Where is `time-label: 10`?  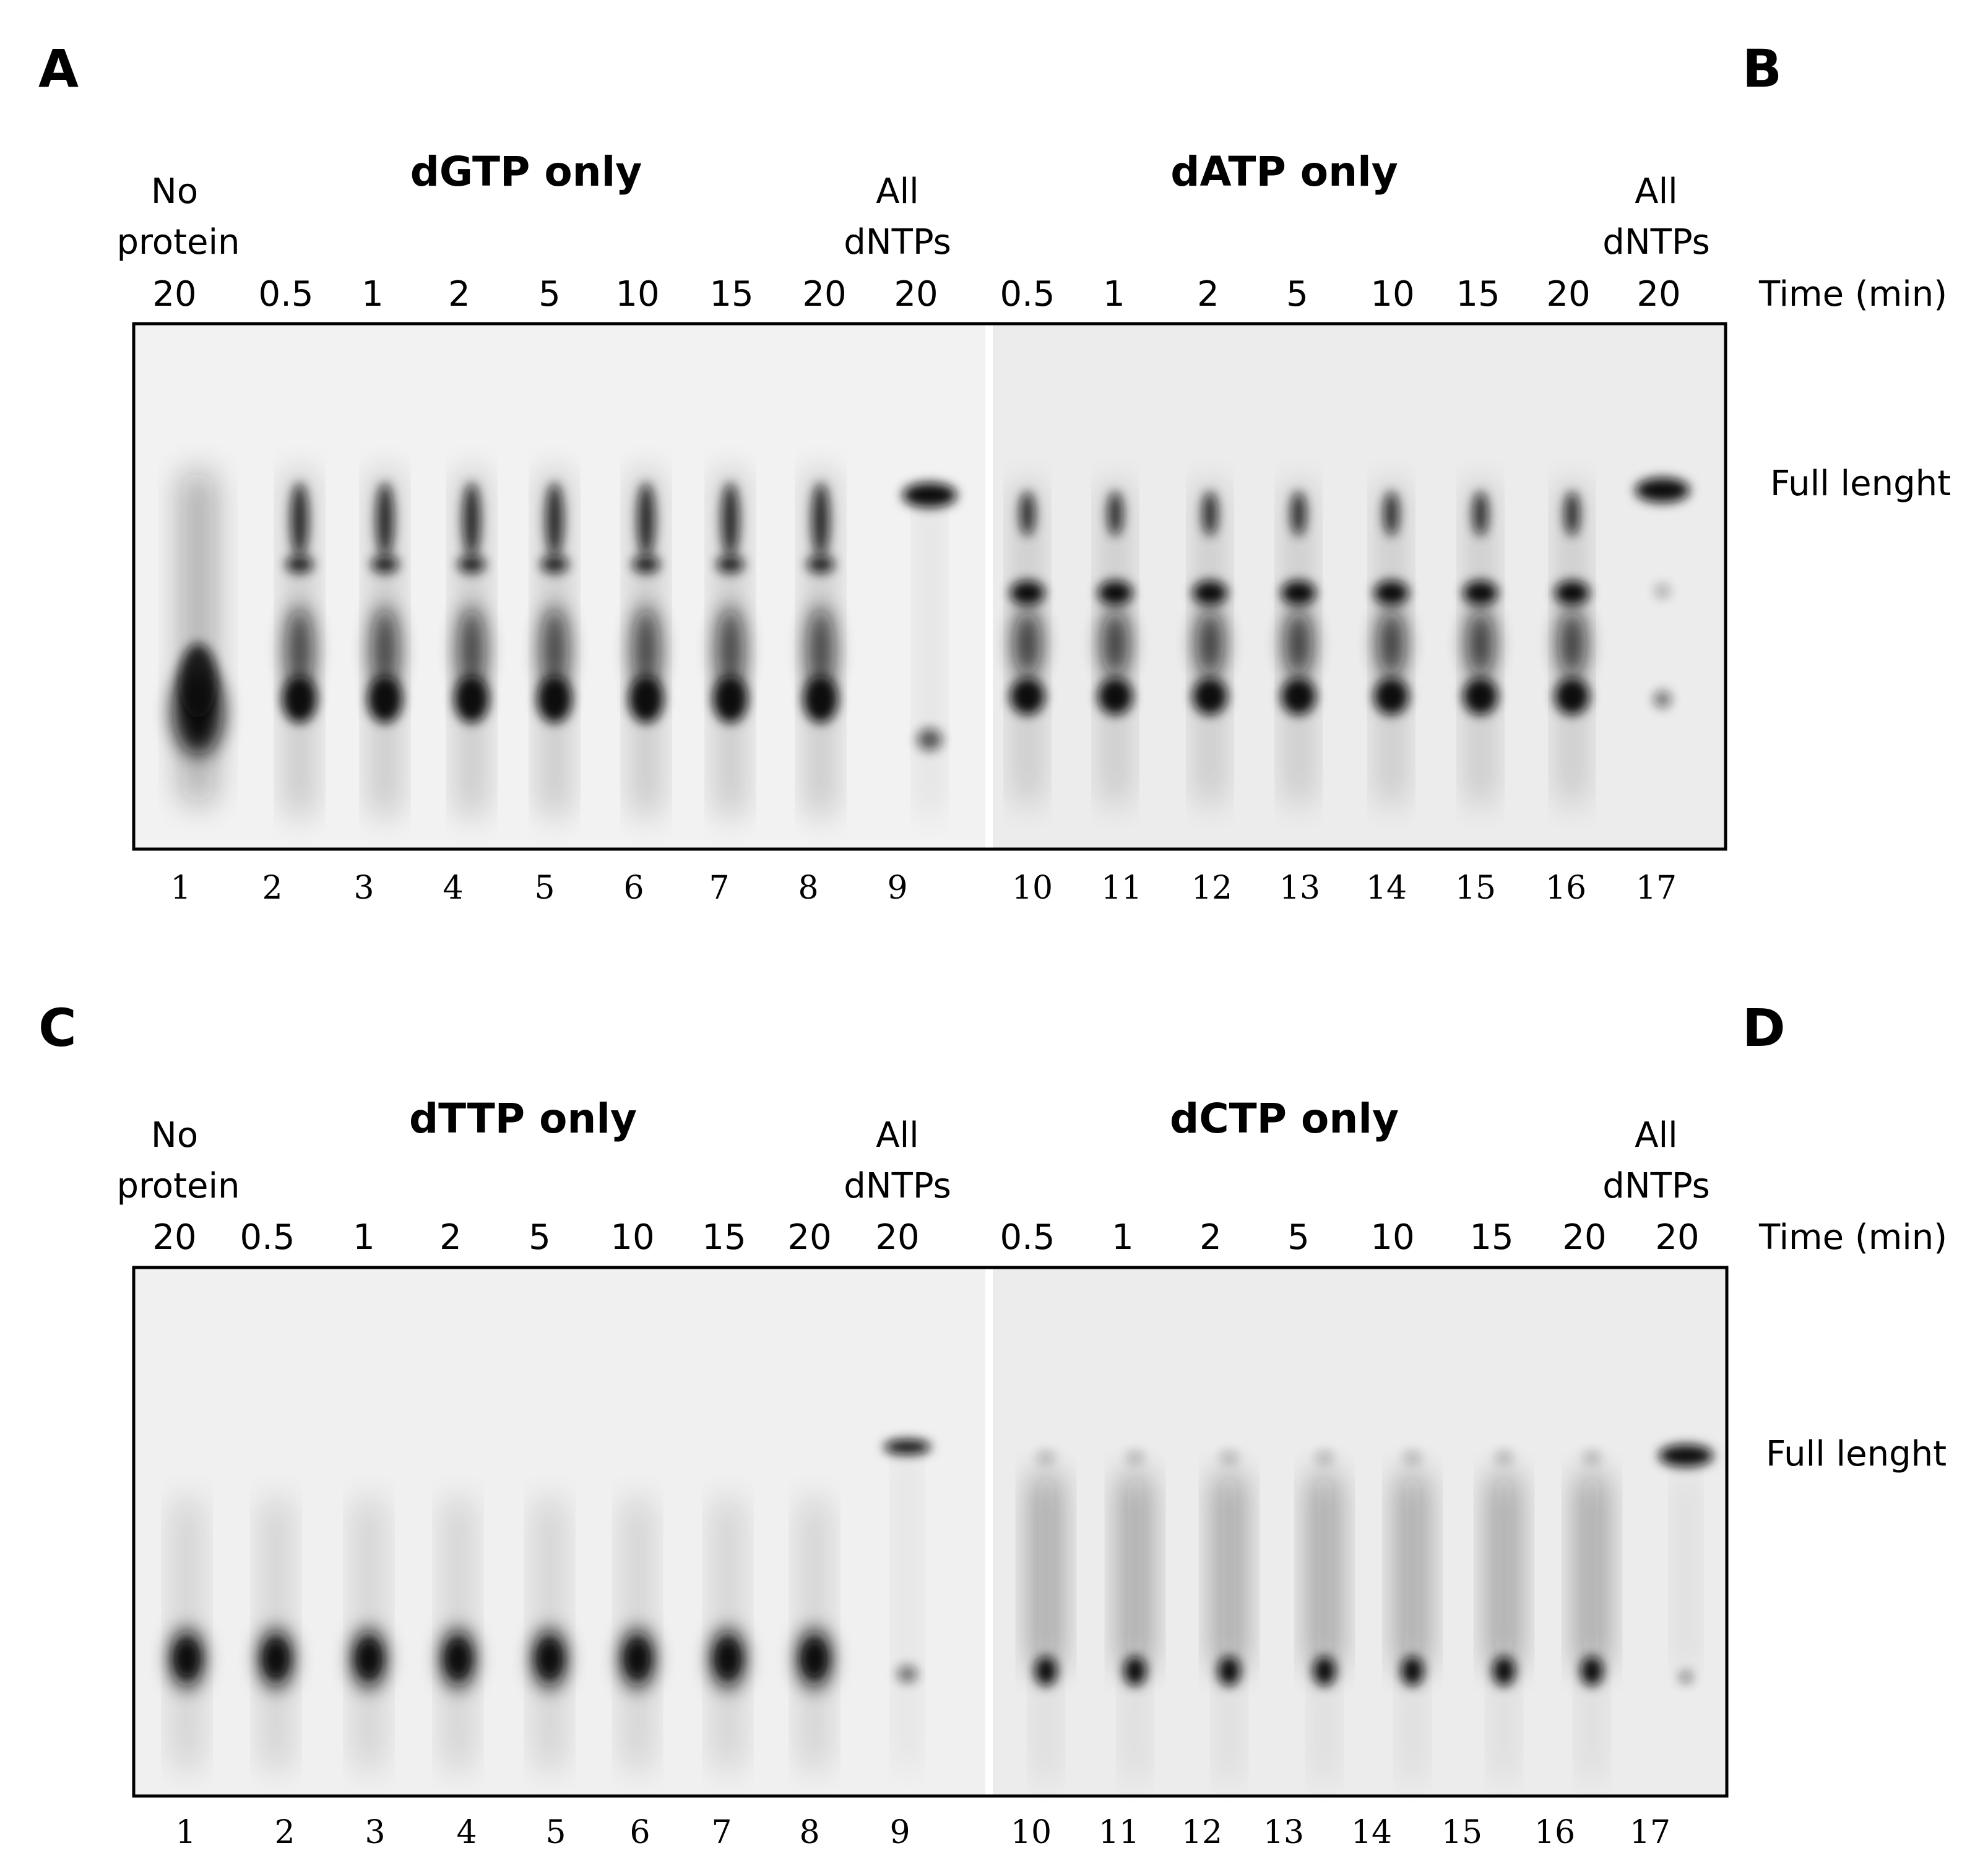 time-label: 10 is located at coordinates (632, 1238).